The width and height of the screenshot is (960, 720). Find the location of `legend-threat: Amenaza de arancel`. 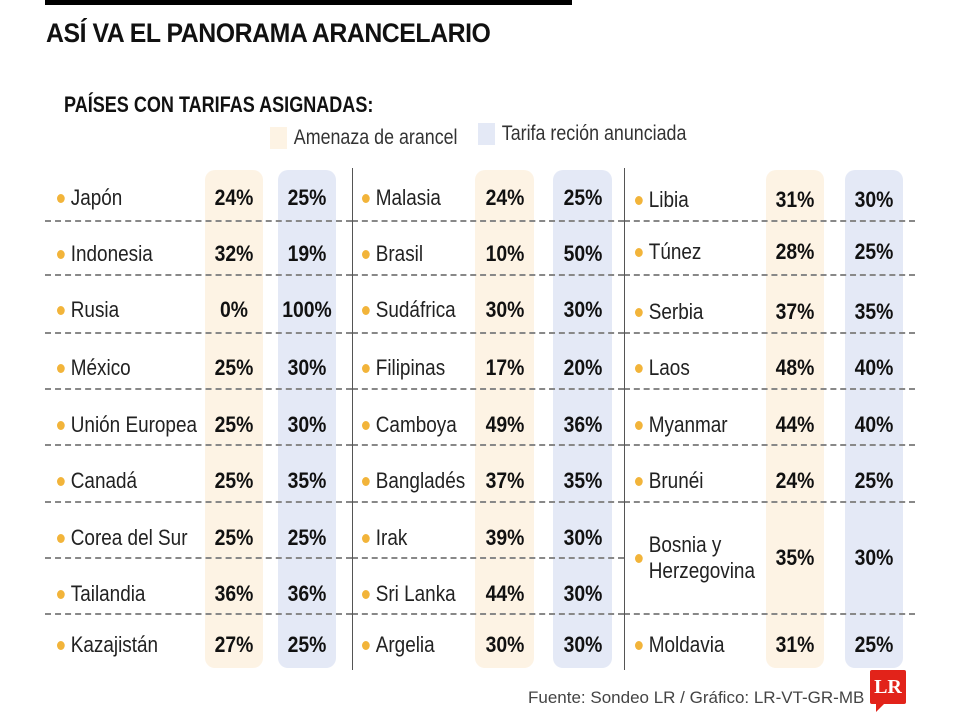

legend-threat: Amenaza de arancel is located at coordinates (364, 138).